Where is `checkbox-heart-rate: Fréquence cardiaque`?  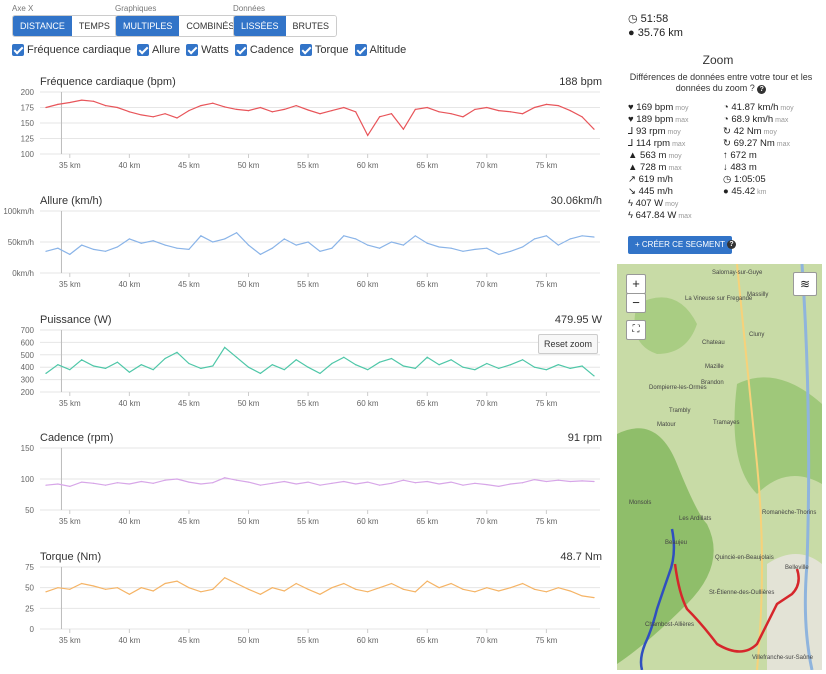
checkbox-heart-rate: Fréquence cardiaque is located at coordinates (71, 50).